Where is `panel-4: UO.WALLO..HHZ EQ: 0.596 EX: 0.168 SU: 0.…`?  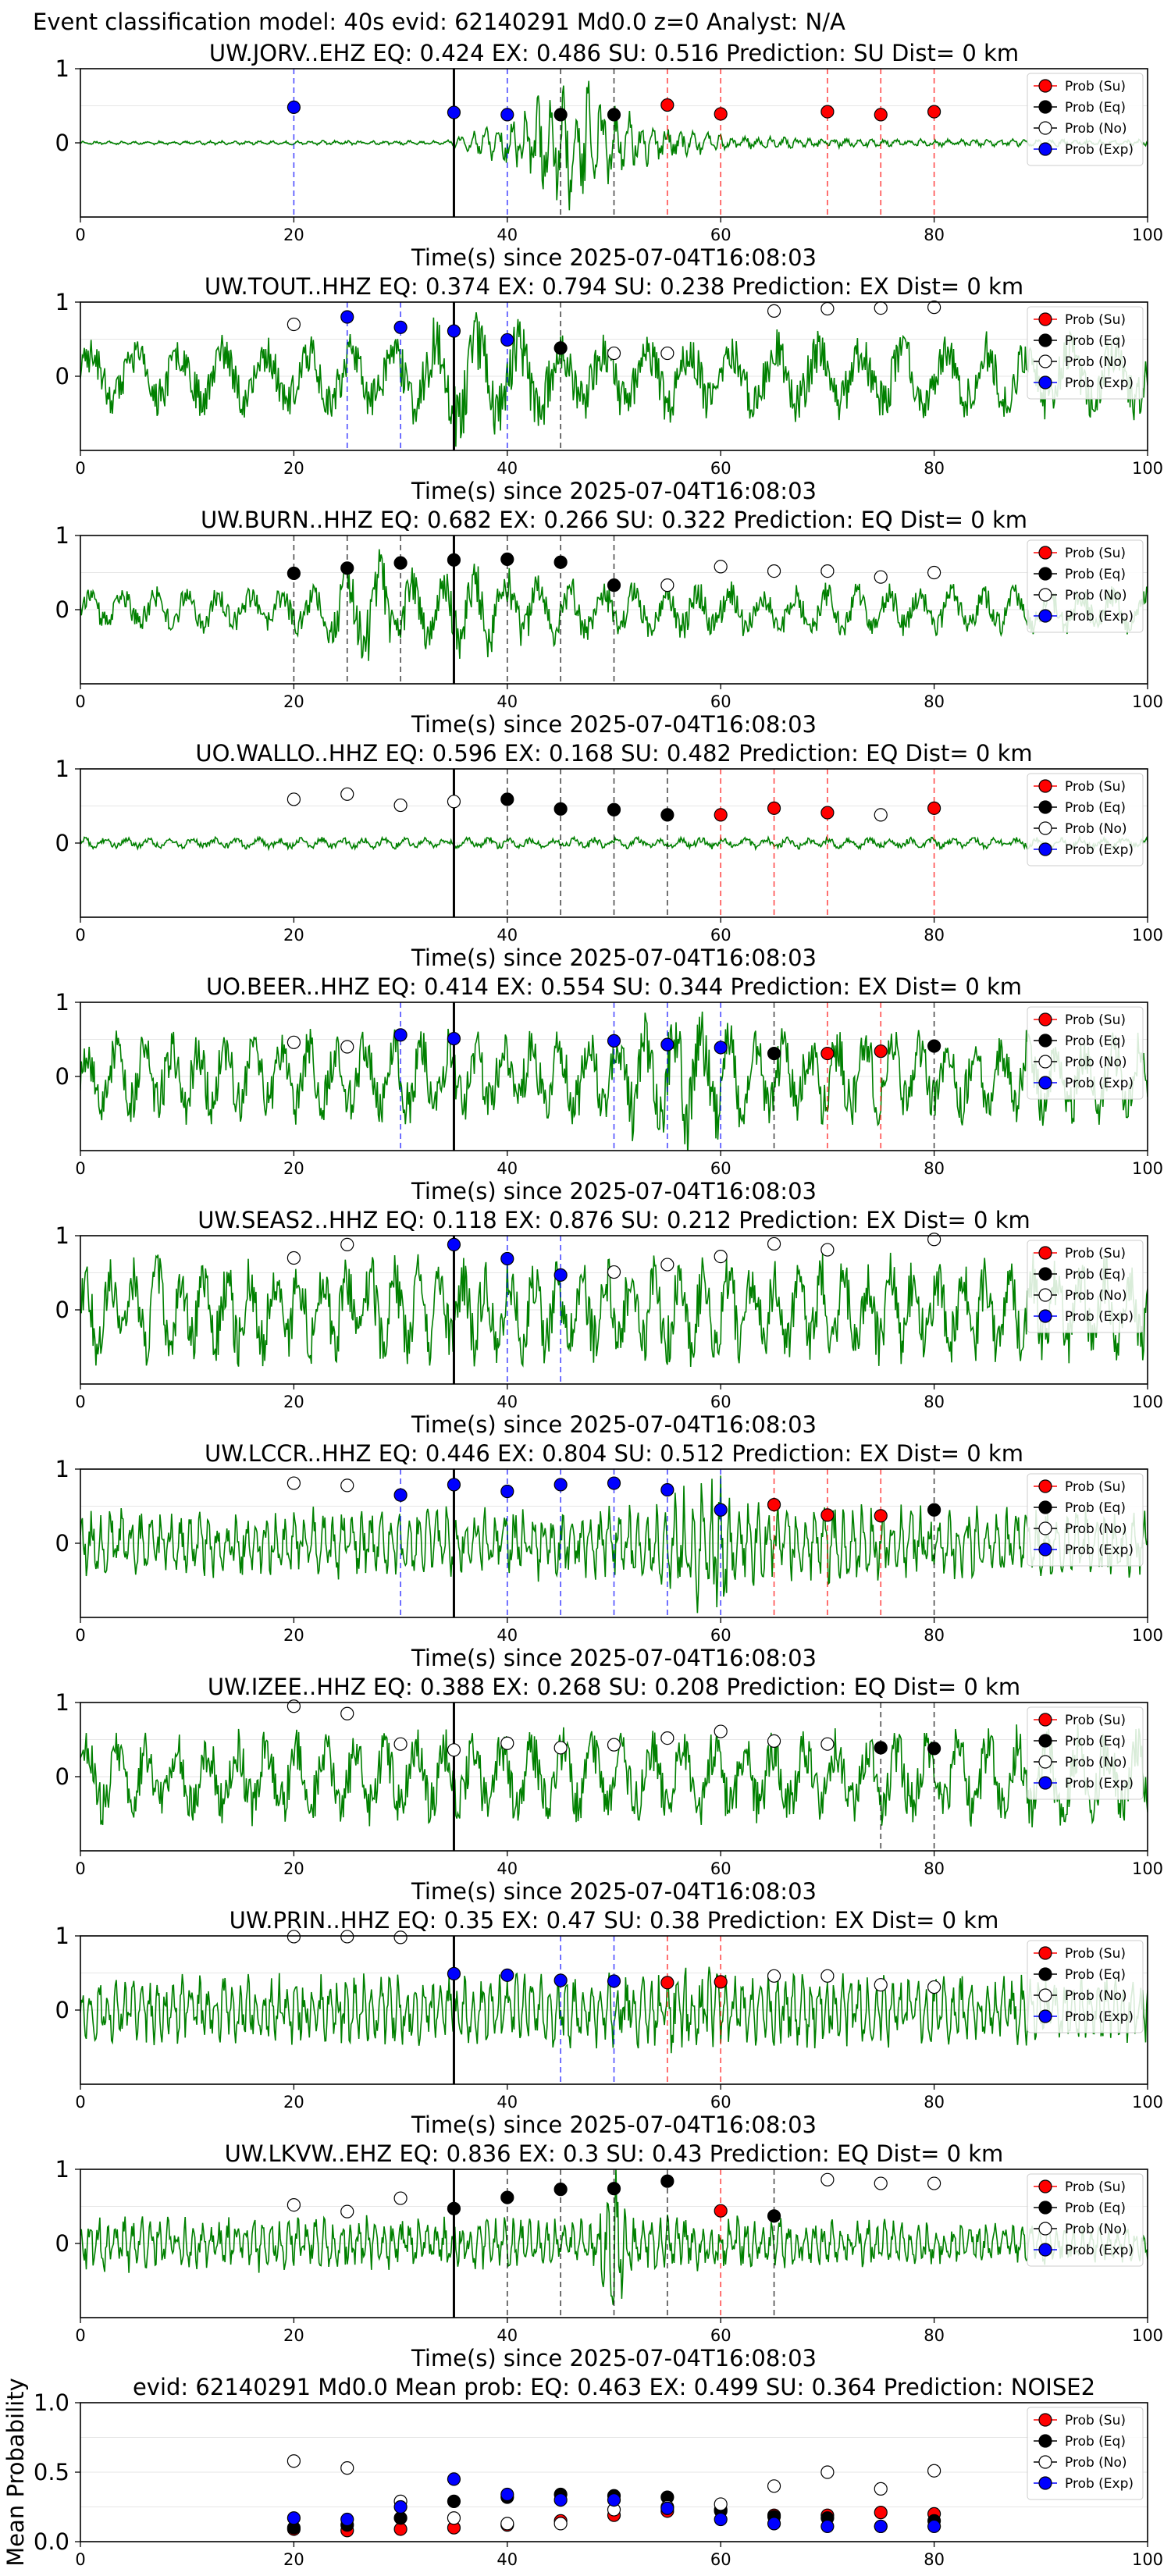
panel-4: UO.WALLO..HHZ EQ: 0.596 EX: 0.168 SU: 0.… is located at coordinates (609, 855).